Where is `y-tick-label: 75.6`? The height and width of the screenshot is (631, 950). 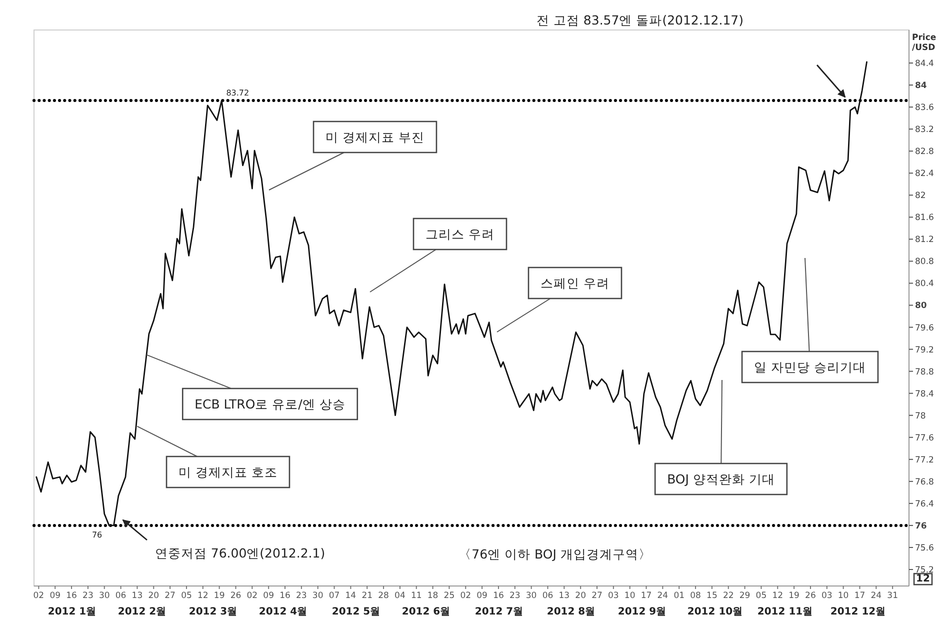 y-tick-label: 75.6 is located at coordinates (924, 548).